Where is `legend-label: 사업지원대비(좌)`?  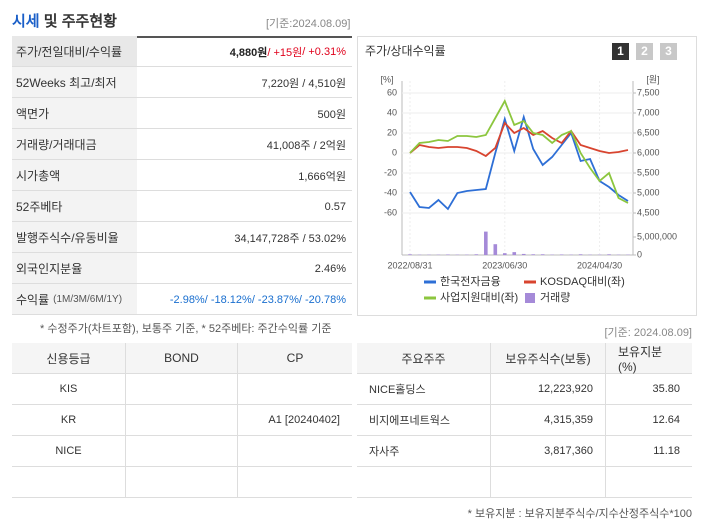
legend-label: 사업지원대비(좌) is located at coordinates (479, 297).